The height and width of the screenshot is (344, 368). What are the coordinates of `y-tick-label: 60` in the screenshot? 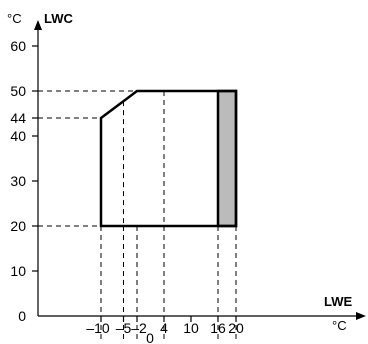 It's located at (18, 46).